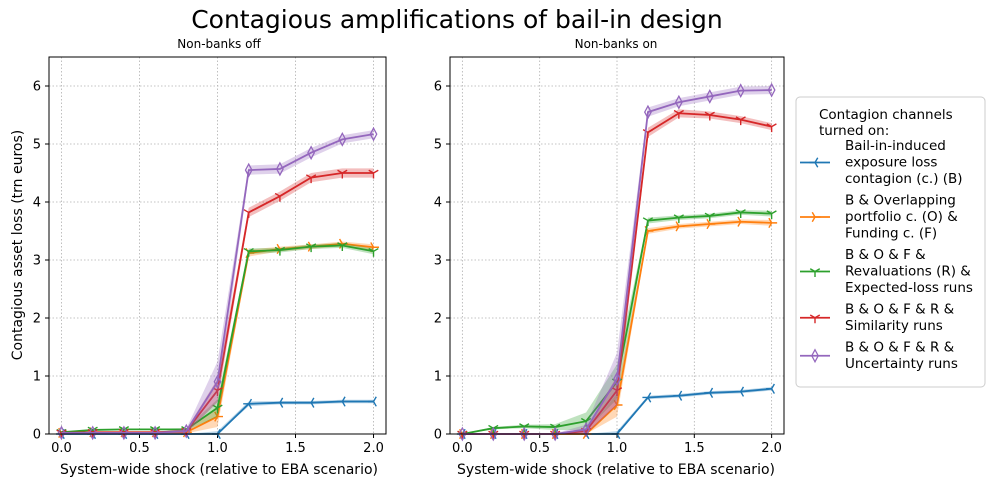 This screenshot has height=483, width=986. What do you see at coordinates (438, 377) in the screenshot?
I see `y-tick-label: 1` at bounding box center [438, 377].